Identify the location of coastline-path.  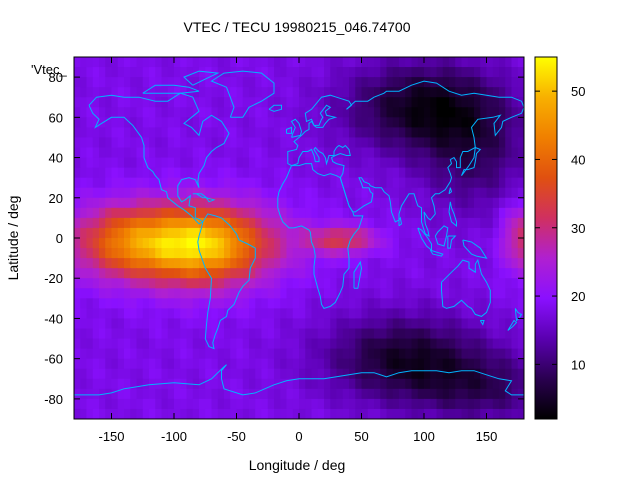
(475, 249).